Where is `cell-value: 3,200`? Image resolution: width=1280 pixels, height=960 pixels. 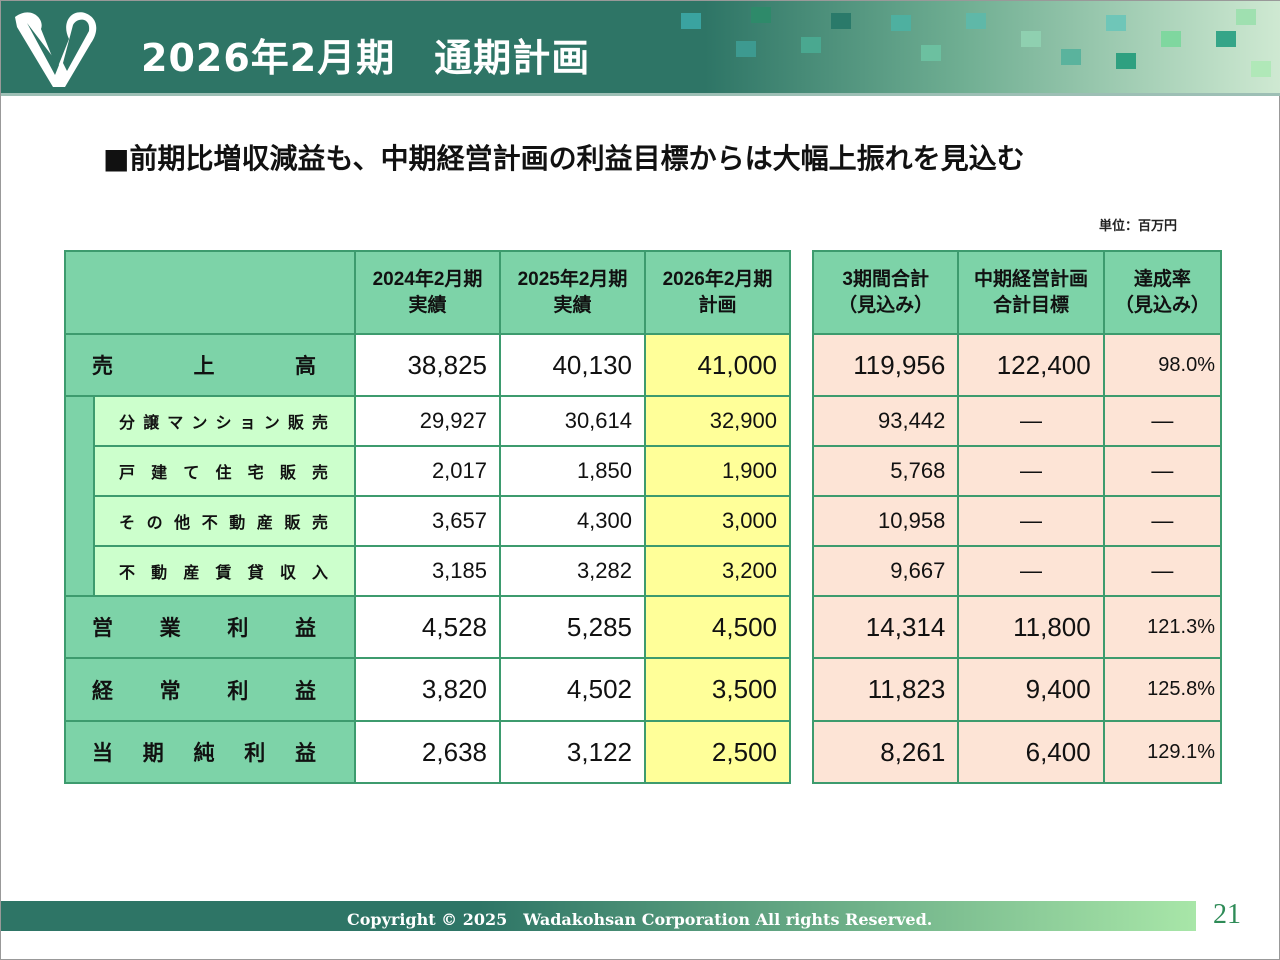 cell-value: 3,200 is located at coordinates (717, 571).